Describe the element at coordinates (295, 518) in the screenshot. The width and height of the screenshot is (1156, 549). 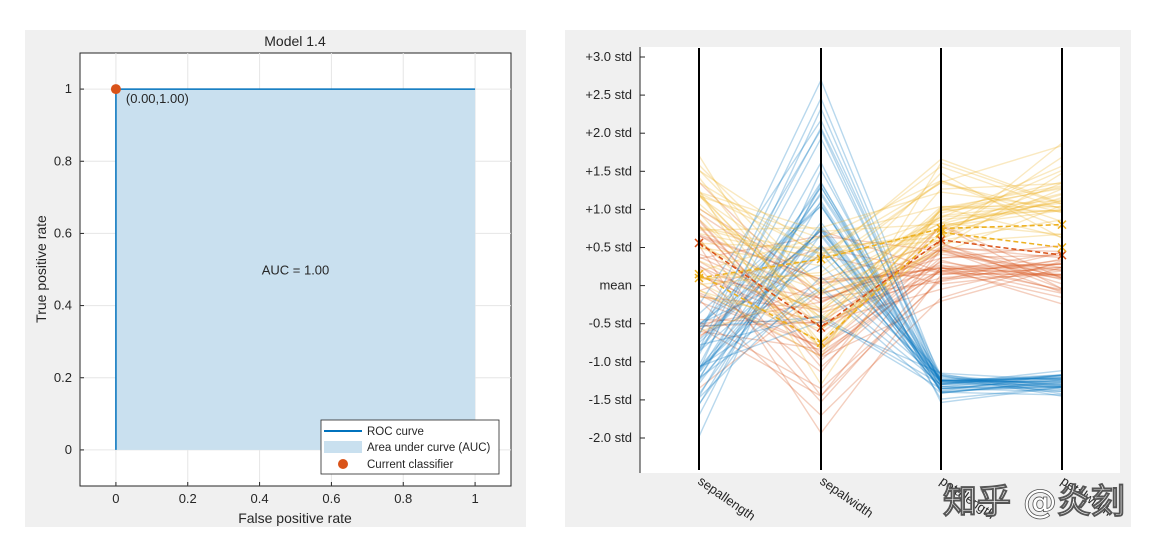
I see `roc-x-label: False positive rate` at that location.